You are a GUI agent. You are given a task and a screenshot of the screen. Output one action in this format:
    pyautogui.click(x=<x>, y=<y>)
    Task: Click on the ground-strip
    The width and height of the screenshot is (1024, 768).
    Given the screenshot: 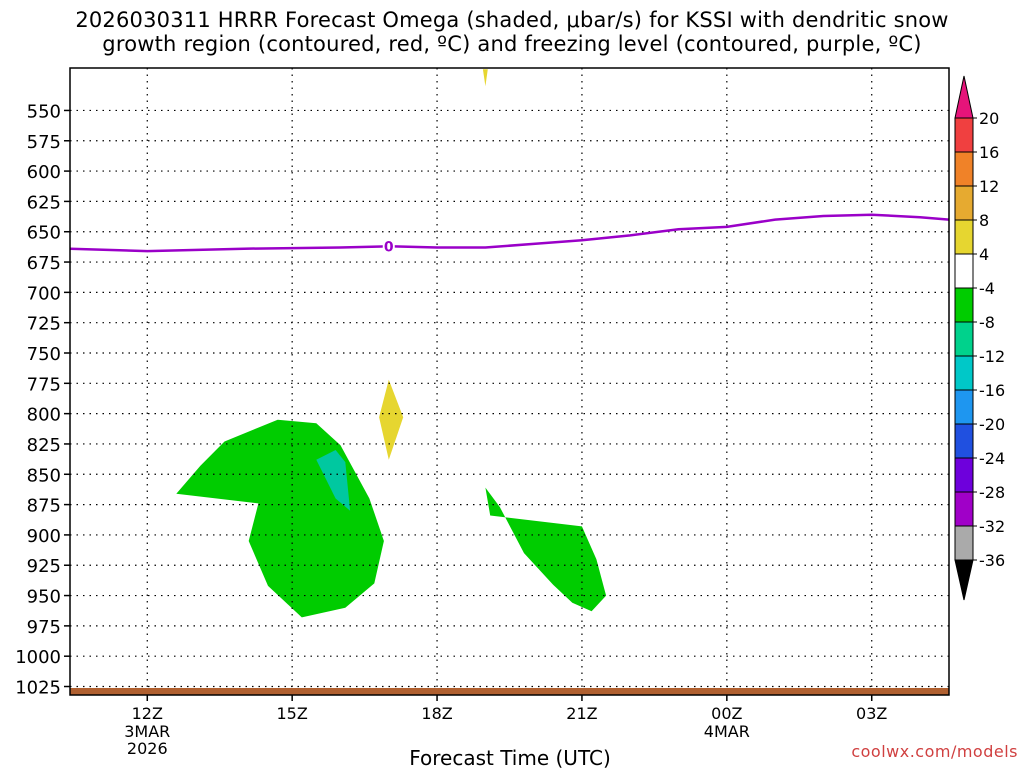 What is the action you would take?
    pyautogui.click(x=509, y=691)
    